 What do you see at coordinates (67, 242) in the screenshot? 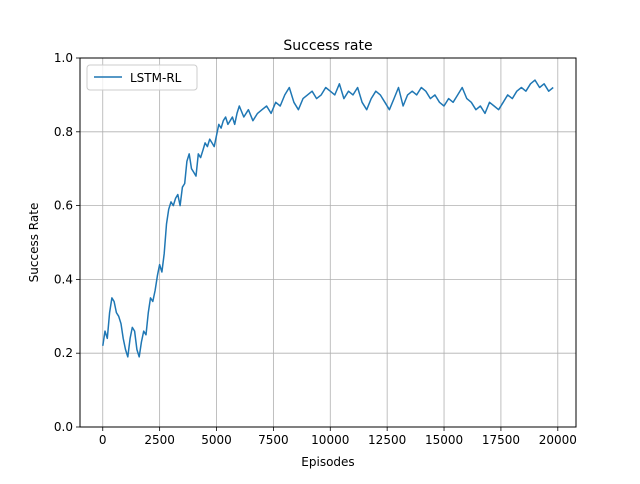
I see `y-axis-ticks: 0.0 0.2 0.4 0.6 0.8 1.0` at bounding box center [67, 242].